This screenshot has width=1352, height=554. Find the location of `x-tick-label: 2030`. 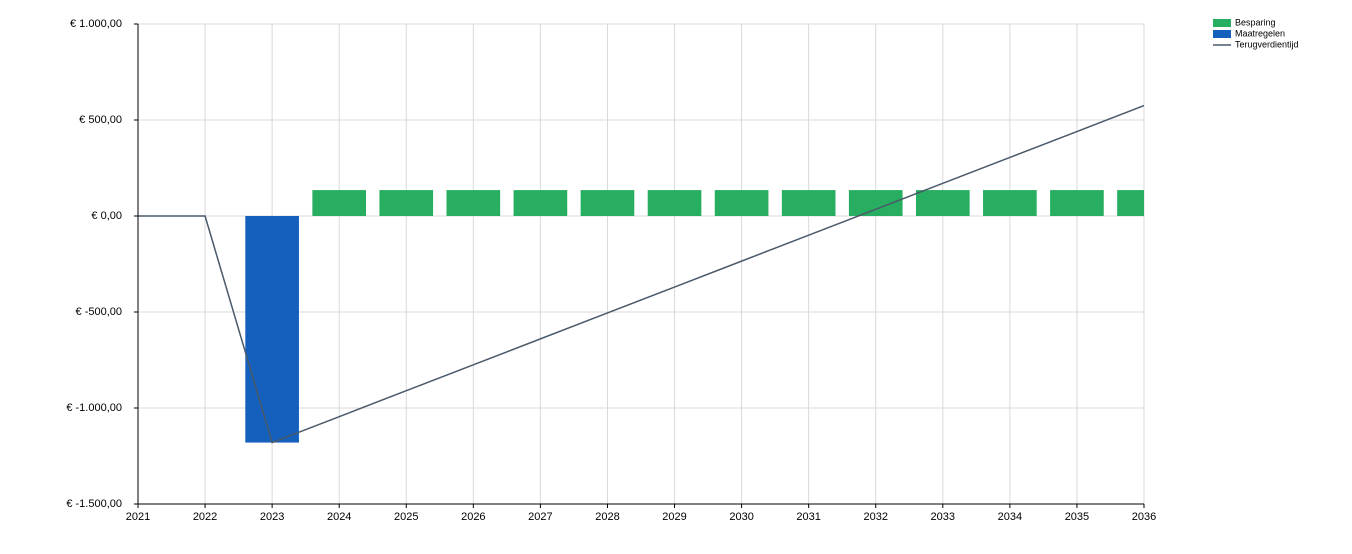

x-tick-label: 2030 is located at coordinates (741, 517).